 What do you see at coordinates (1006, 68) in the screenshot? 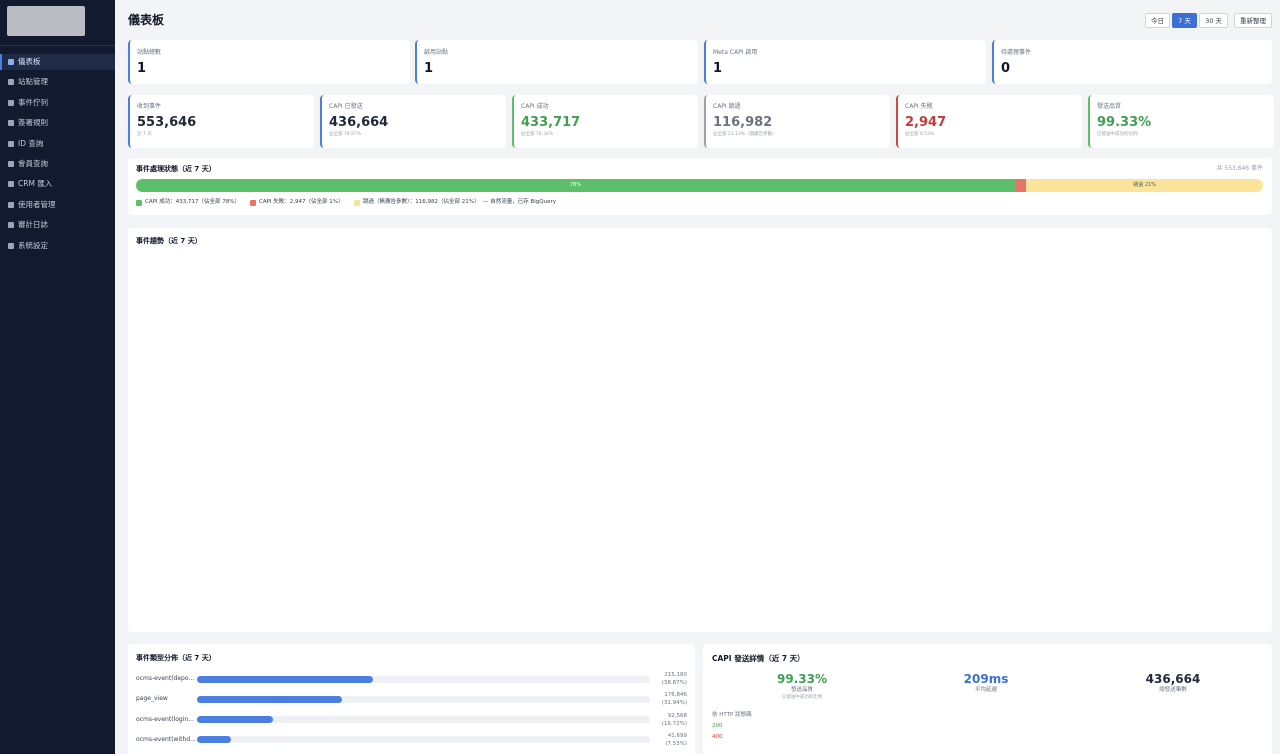
I see `summary-value: 0` at bounding box center [1006, 68].